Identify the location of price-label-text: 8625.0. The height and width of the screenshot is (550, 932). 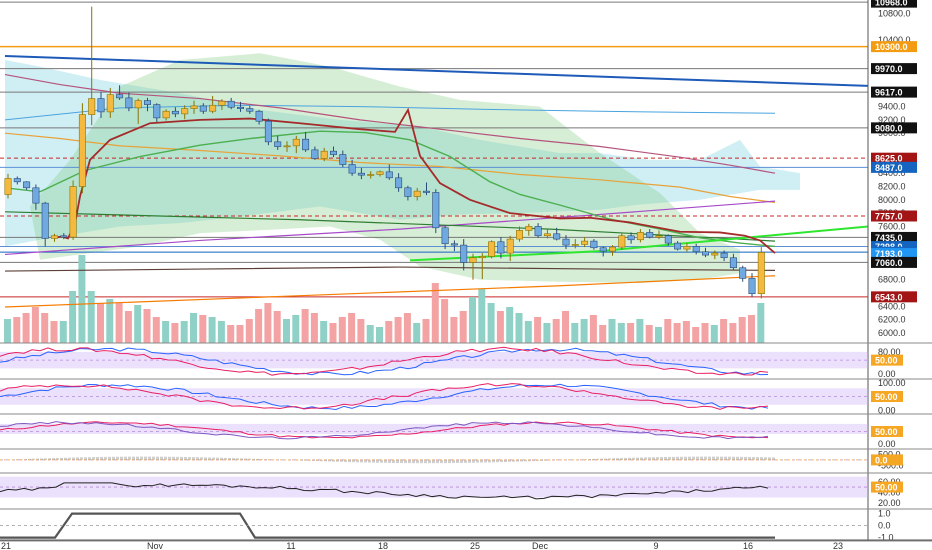
(889, 159).